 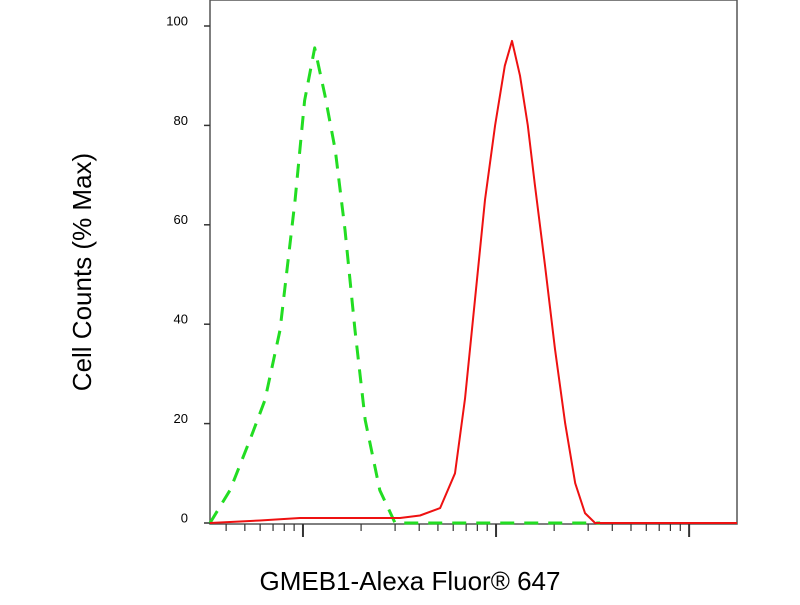 What do you see at coordinates (177, 20) in the screenshot?
I see `y-tick-label: 100` at bounding box center [177, 20].